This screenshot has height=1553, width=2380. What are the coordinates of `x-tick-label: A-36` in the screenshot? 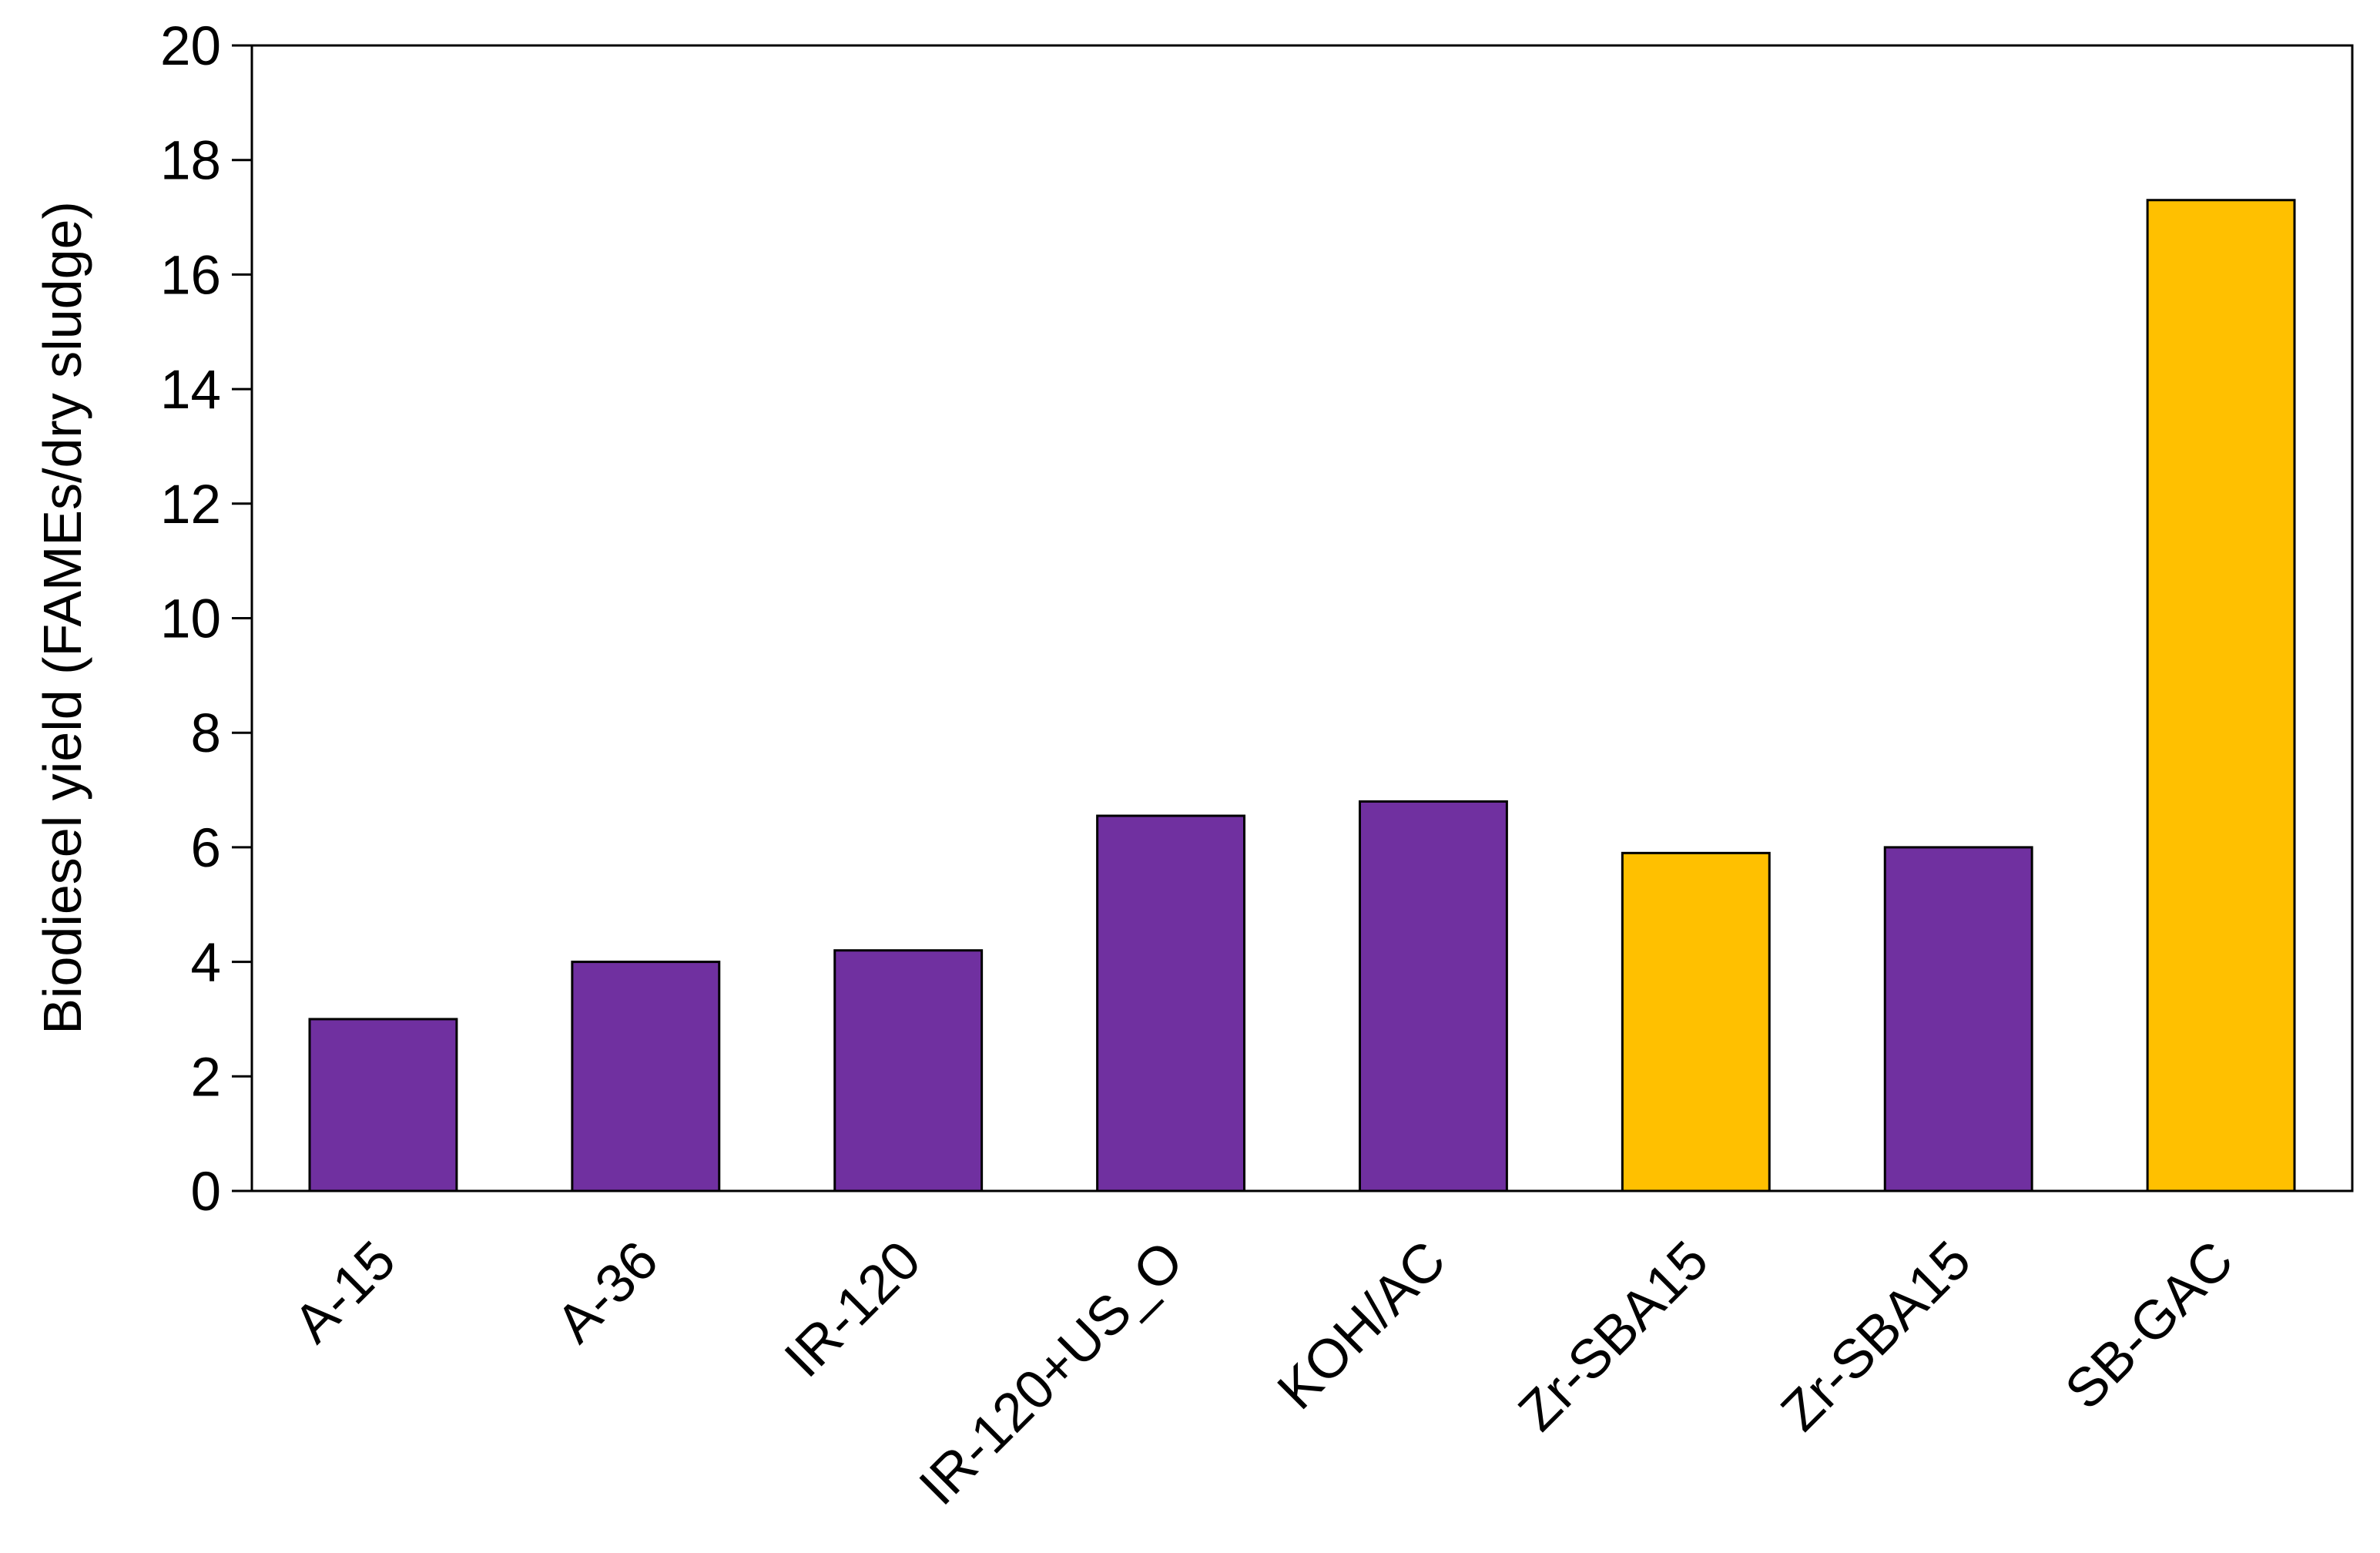 It's located at (607, 1291).